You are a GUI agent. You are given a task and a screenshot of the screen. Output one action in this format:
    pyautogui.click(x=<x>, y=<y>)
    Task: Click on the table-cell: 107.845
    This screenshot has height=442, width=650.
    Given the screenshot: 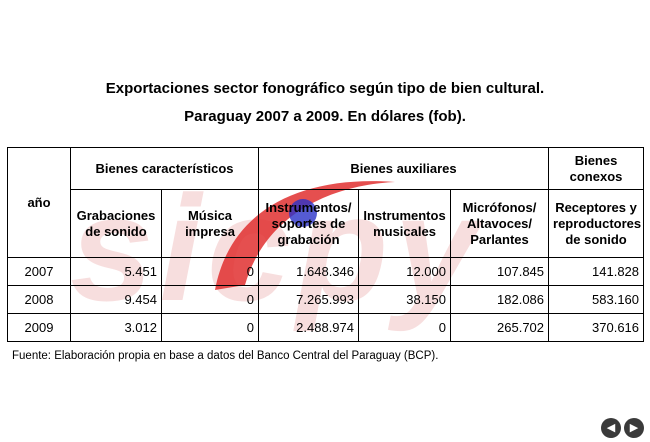 What is the action you would take?
    pyautogui.click(x=499, y=271)
    